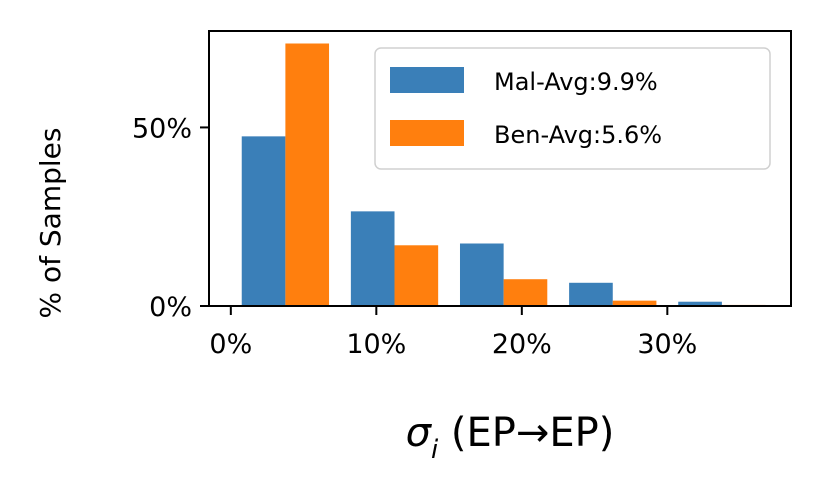 Image resolution: width=819 pixels, height=492 pixels. What do you see at coordinates (576, 82) in the screenshot?
I see `legend-label-mal: Mal-Avg:9.9%` at bounding box center [576, 82].